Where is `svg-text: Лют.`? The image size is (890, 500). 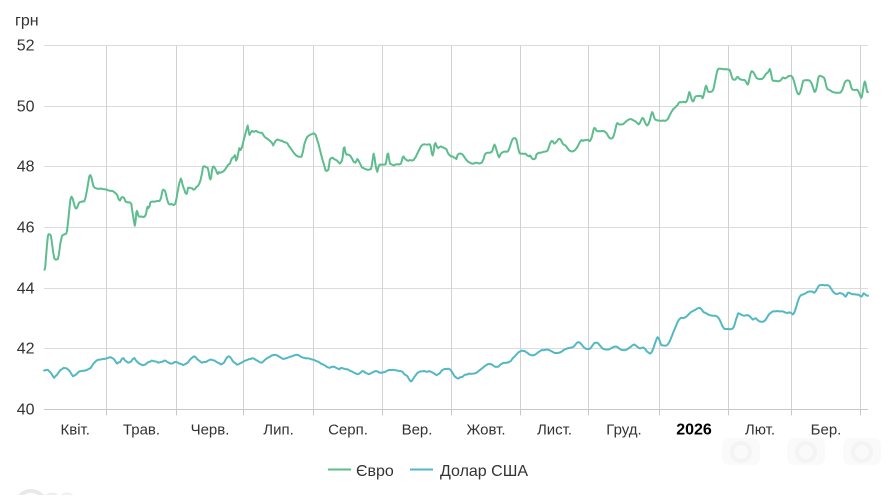
svg-text: Лют. is located at coordinates (760, 430).